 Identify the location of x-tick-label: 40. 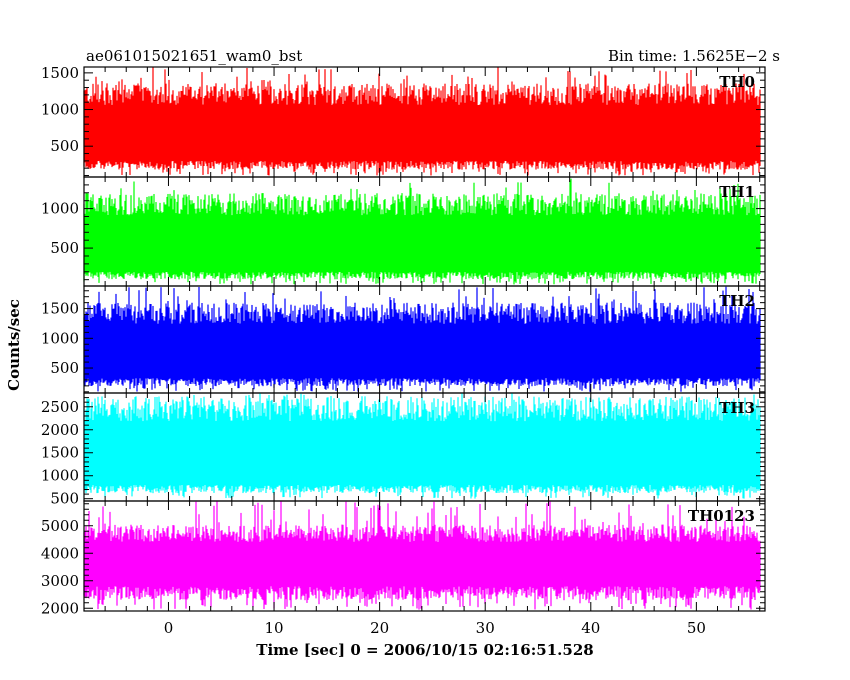
(590, 628).